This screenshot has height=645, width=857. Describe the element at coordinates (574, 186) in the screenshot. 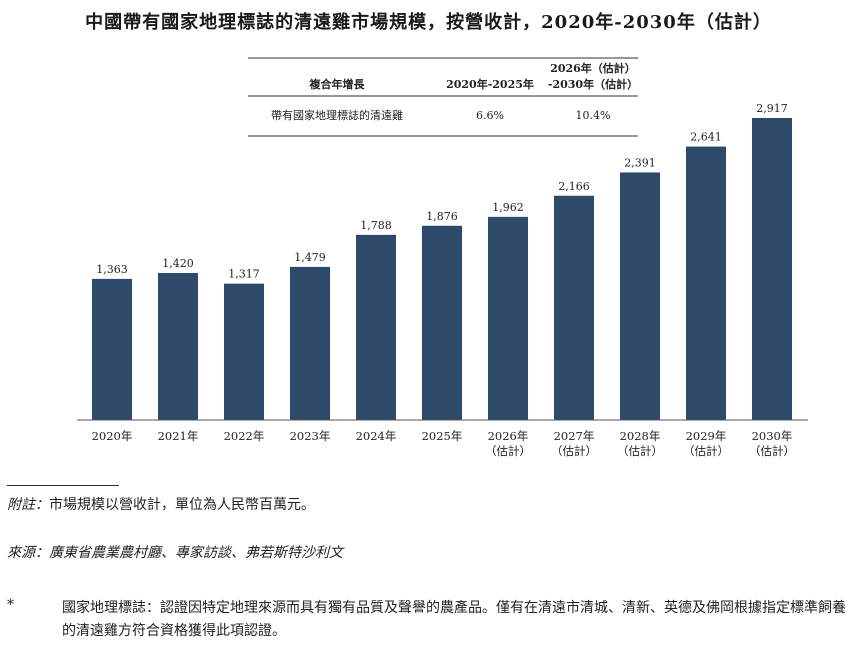

I see `bar-value-label-7: 2,166` at that location.